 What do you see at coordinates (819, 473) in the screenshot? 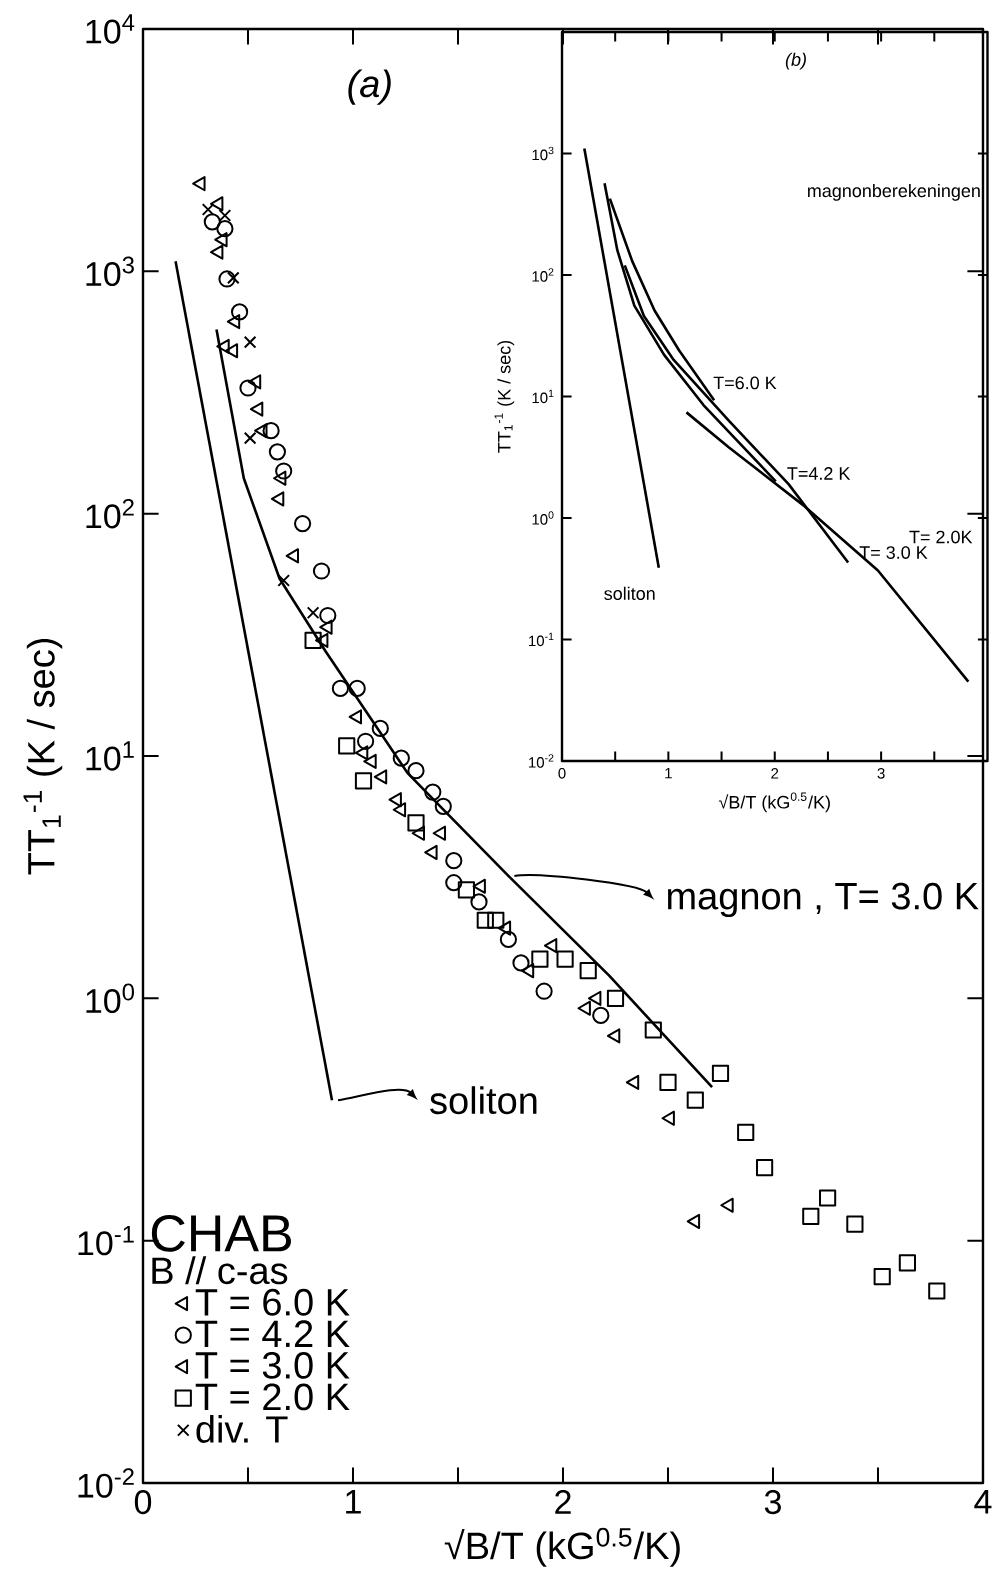
I see `series-label: T=4.2 K` at bounding box center [819, 473].